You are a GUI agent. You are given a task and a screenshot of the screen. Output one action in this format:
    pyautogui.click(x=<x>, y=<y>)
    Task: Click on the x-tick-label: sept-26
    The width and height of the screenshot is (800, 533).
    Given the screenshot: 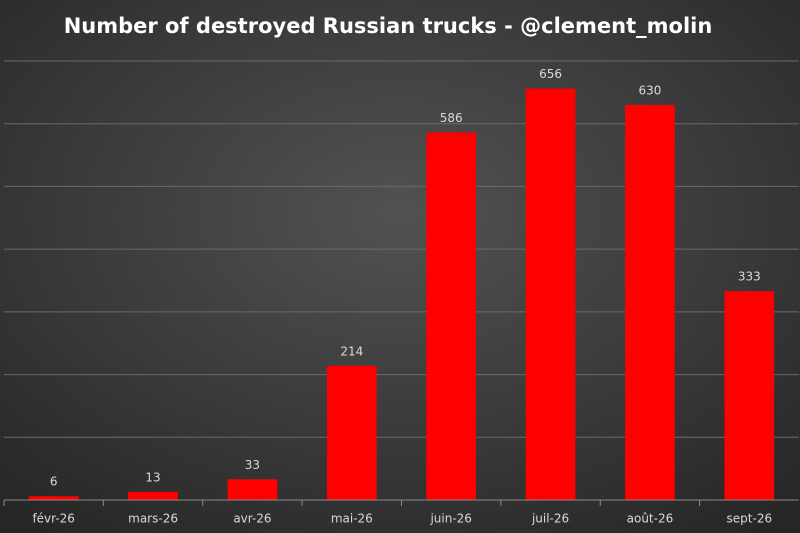 What is the action you would take?
    pyautogui.click(x=750, y=519)
    